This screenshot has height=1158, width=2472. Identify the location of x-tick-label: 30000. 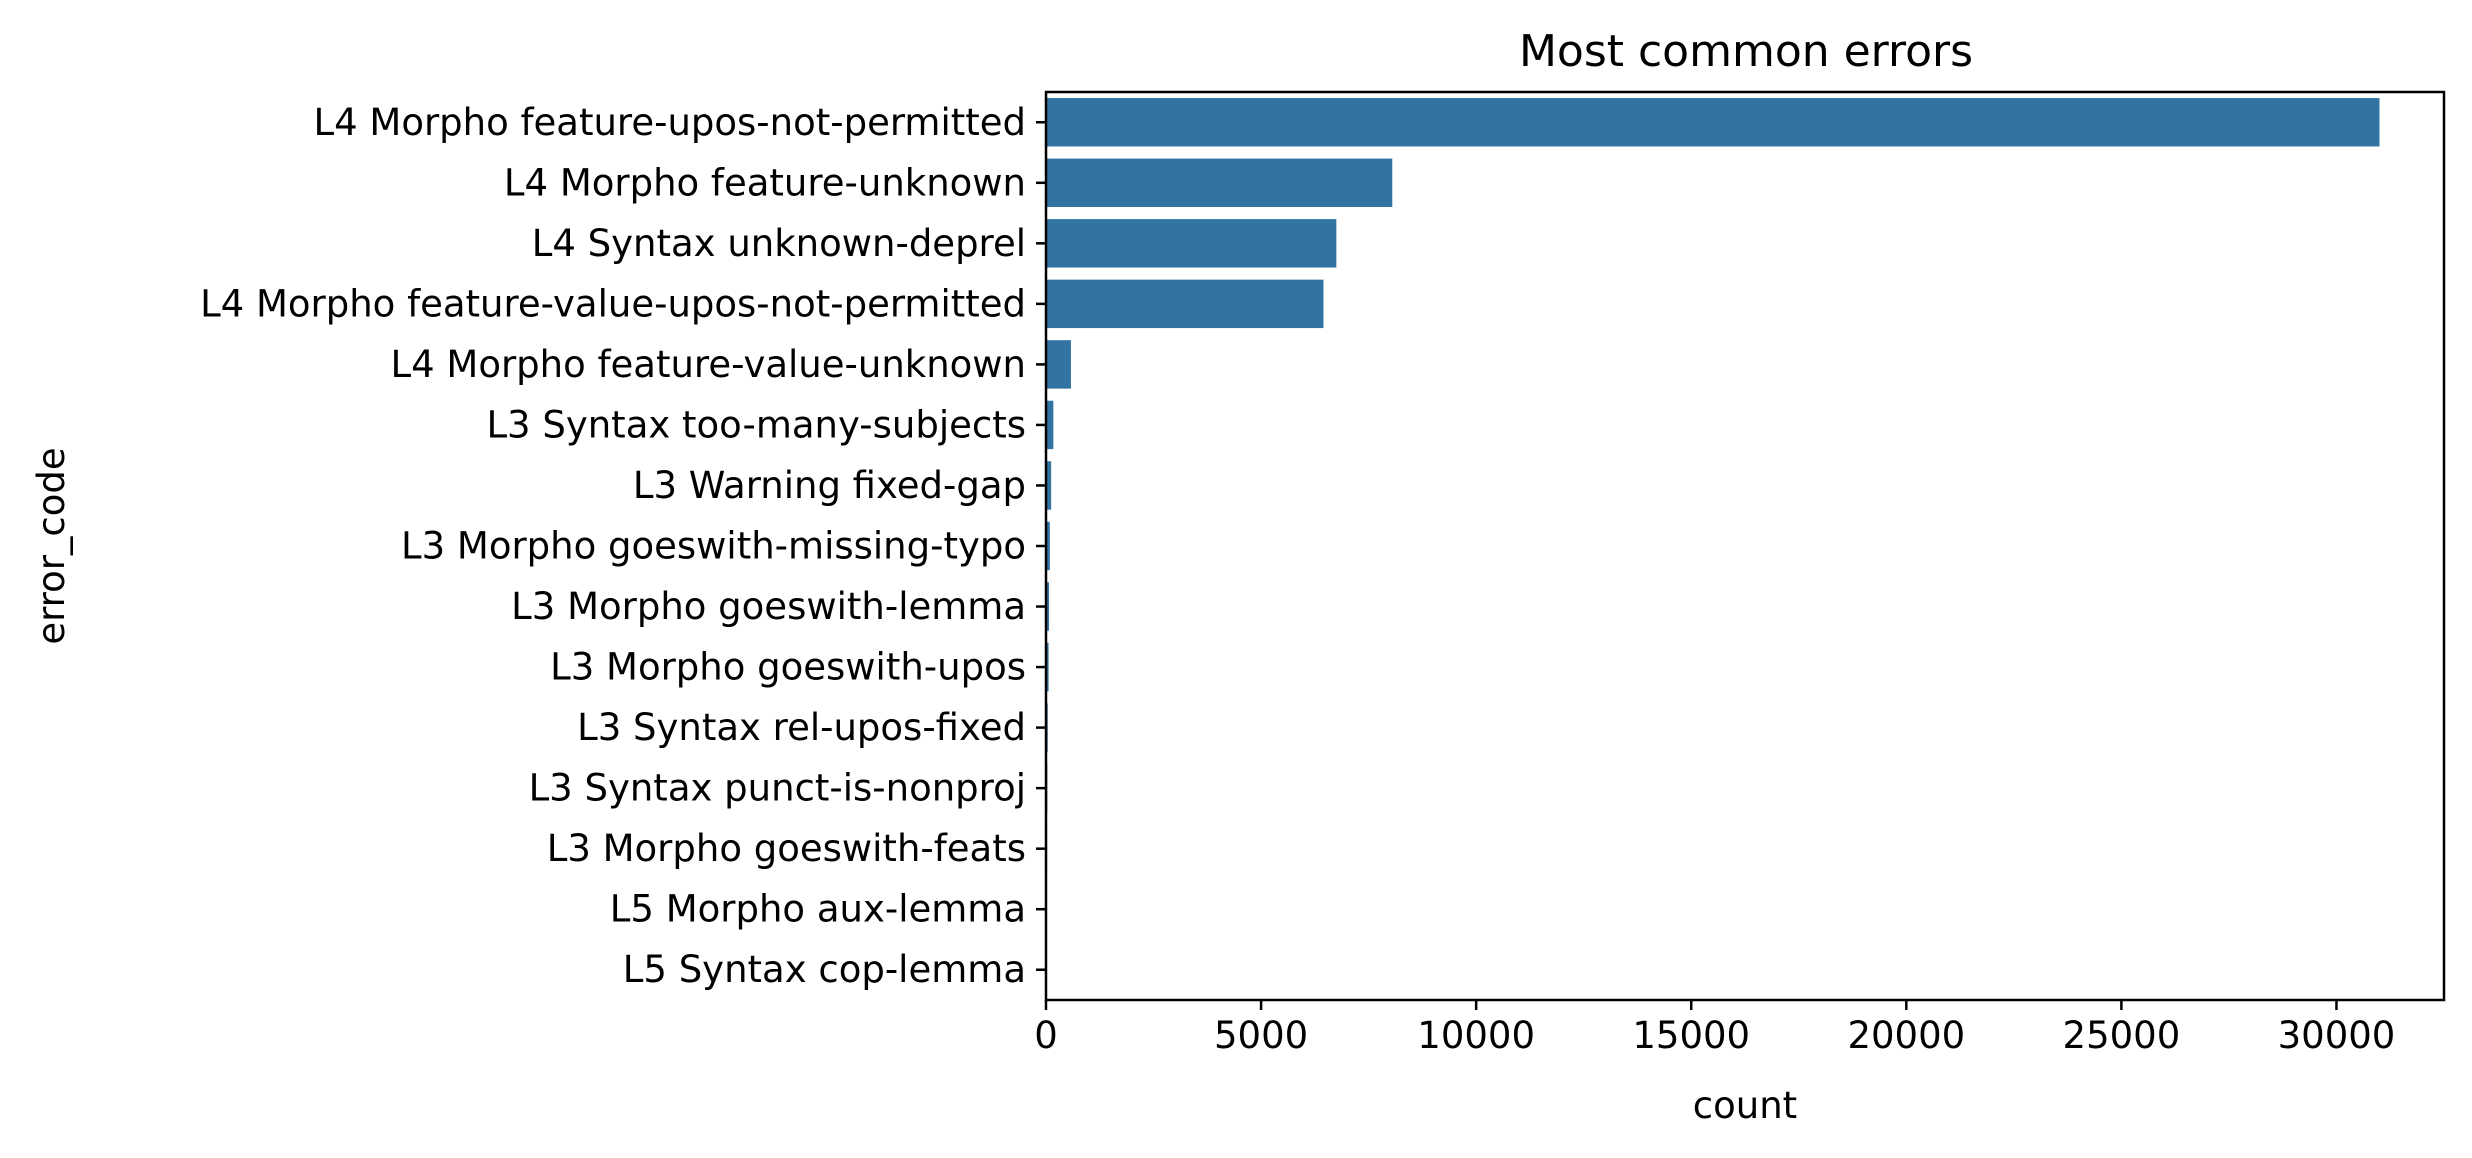
(2337, 1035).